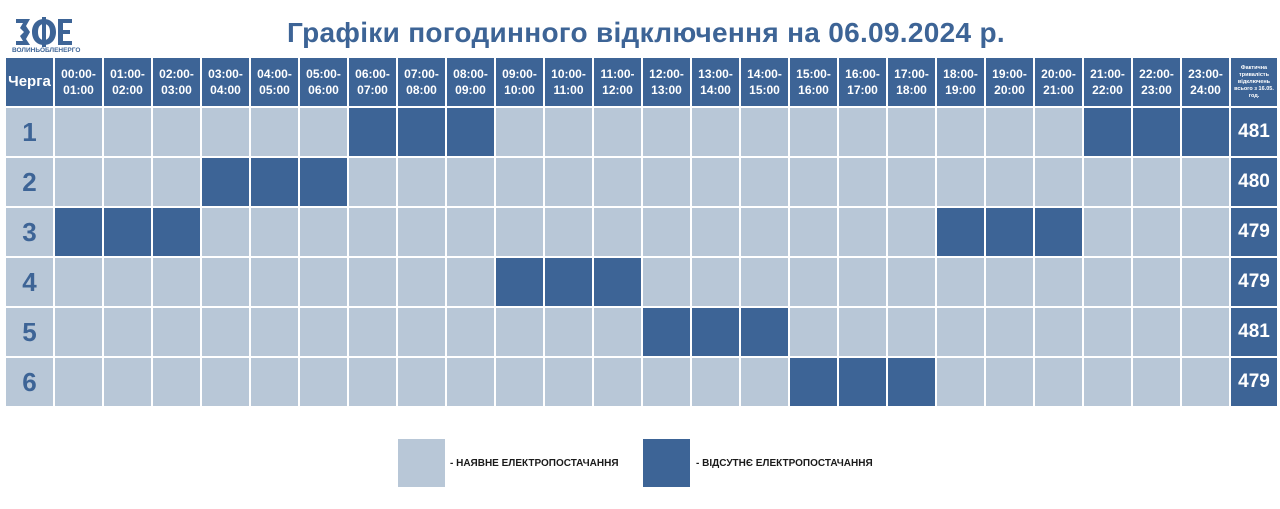 The width and height of the screenshot is (1280, 509). What do you see at coordinates (534, 463) in the screenshot?
I see `legend-on-label: - НАЯВНЕ ЕЛЕКТРОПОСТАЧАННЯ` at bounding box center [534, 463].